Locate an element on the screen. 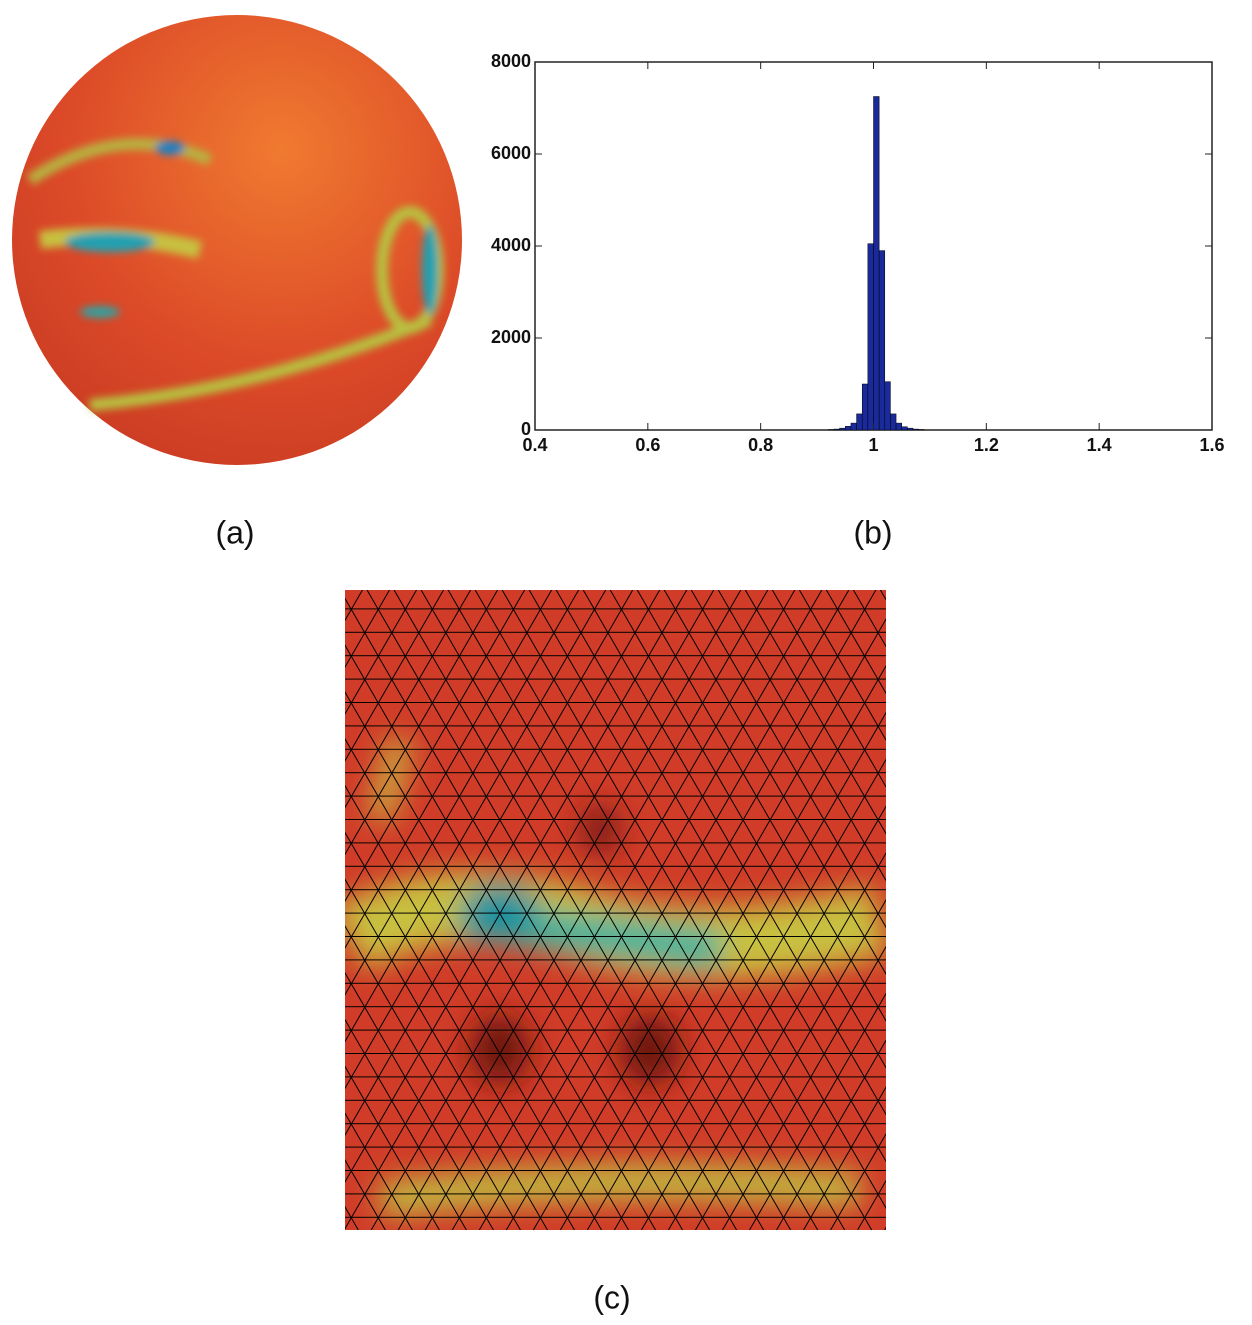 The image size is (1252, 1325). x-tick-label: 1 is located at coordinates (873, 445).